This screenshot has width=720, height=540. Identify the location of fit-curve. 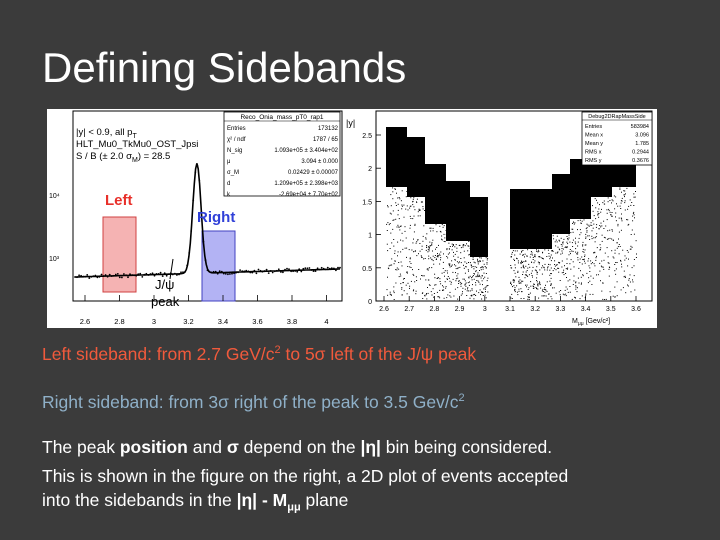
(207, 220).